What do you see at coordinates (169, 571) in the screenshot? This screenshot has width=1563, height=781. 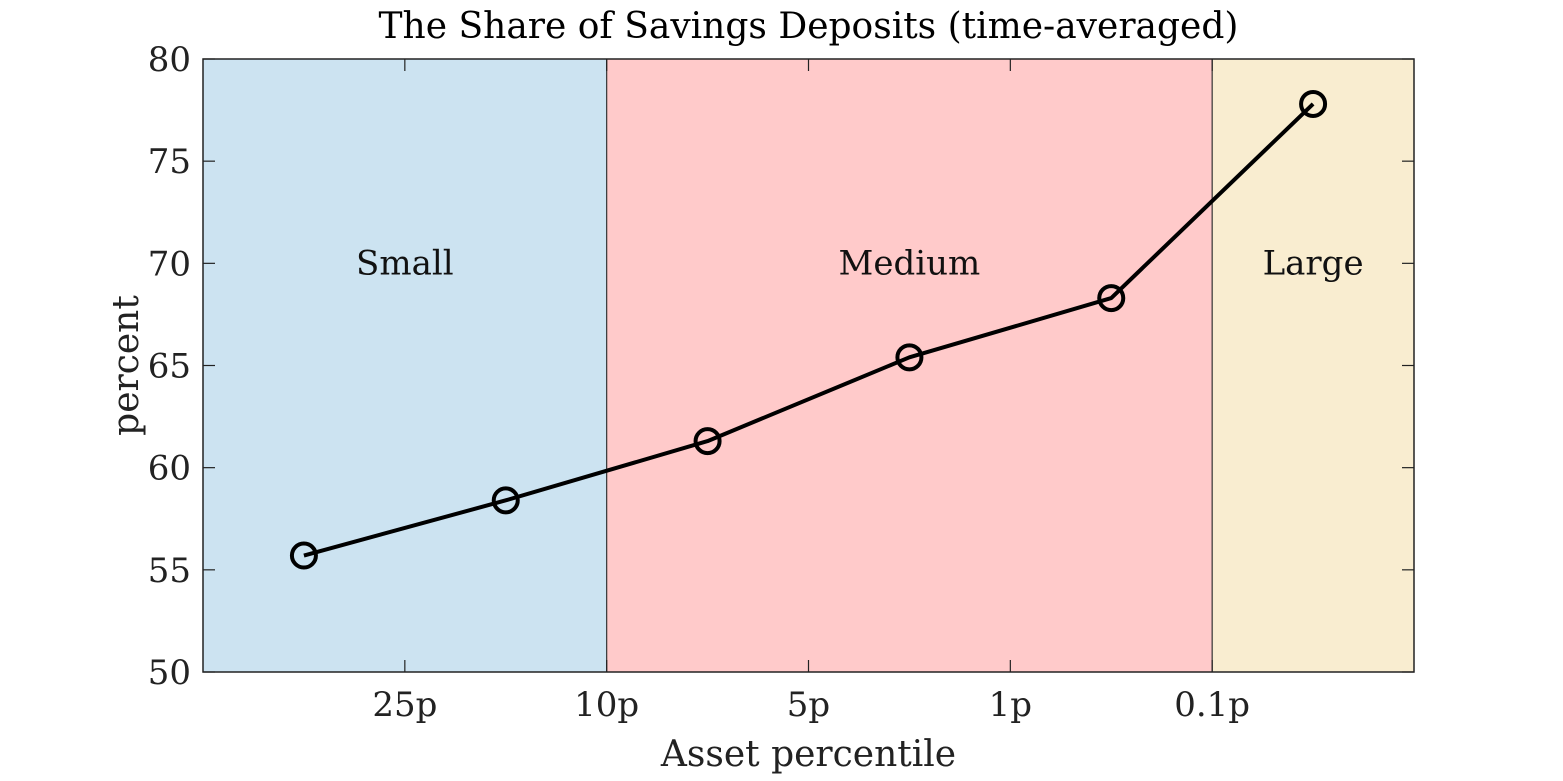 I see `y-tick-label: 55` at bounding box center [169, 571].